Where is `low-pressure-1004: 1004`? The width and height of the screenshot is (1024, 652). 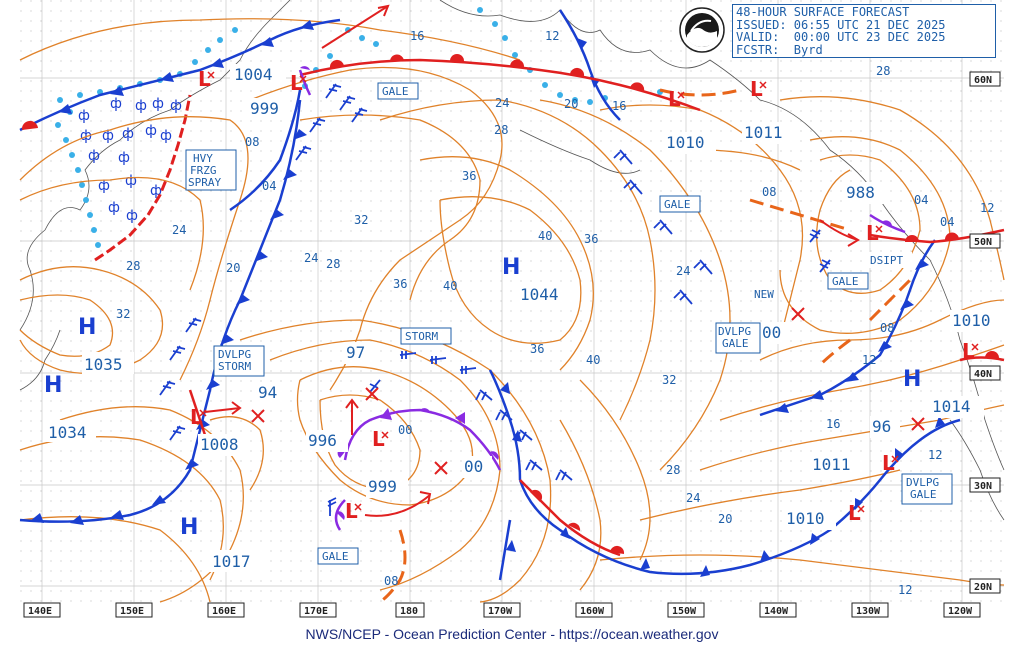 low-pressure-1004: 1004 is located at coordinates (253, 74).